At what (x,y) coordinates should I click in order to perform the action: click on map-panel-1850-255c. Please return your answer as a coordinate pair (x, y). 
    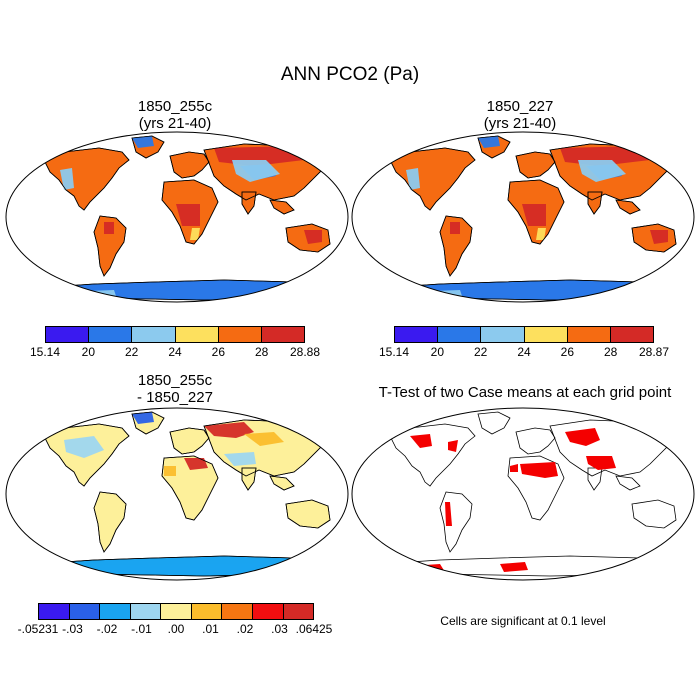
    Looking at the image, I should click on (177, 217).